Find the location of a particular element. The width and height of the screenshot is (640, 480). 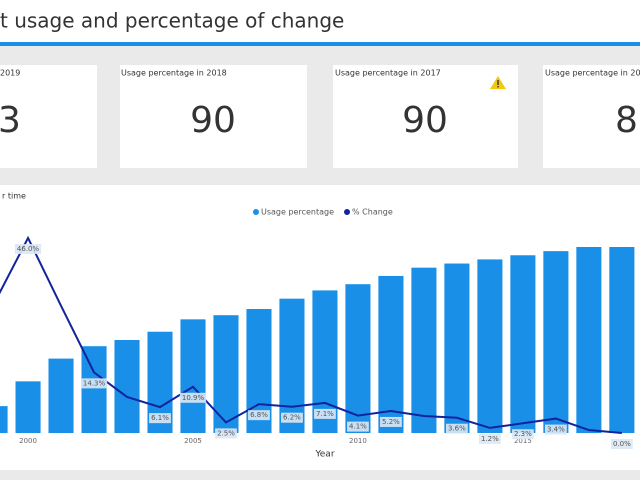

data-label: 3.4% is located at coordinates (556, 430).